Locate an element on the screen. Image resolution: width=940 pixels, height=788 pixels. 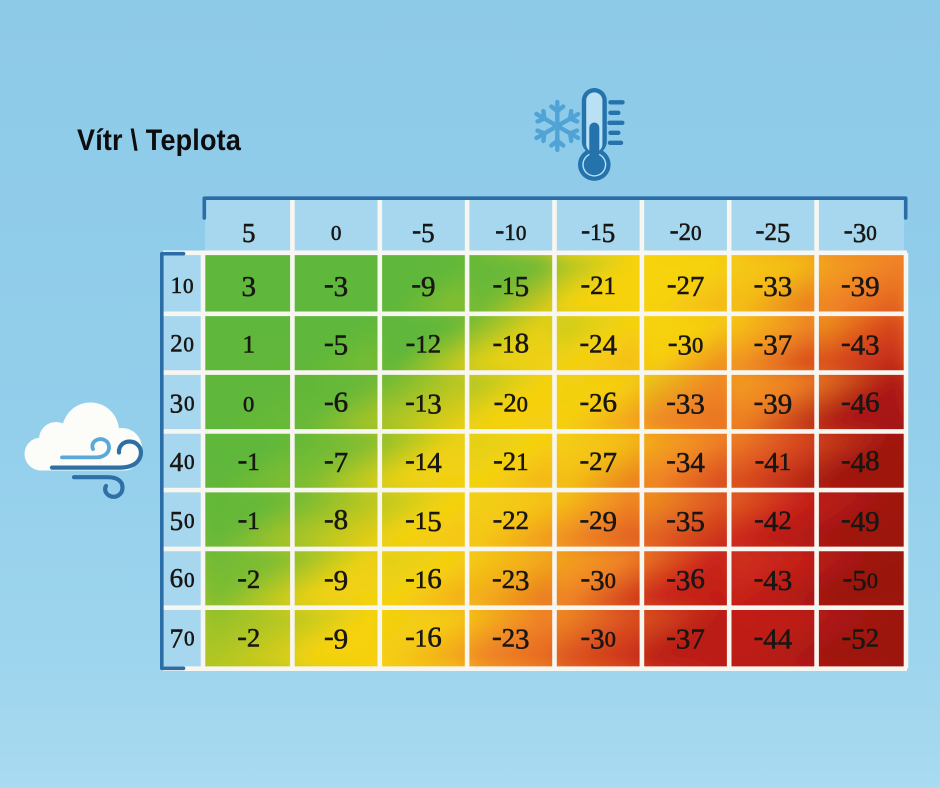
svg-text: -52 is located at coordinates (861, 637).